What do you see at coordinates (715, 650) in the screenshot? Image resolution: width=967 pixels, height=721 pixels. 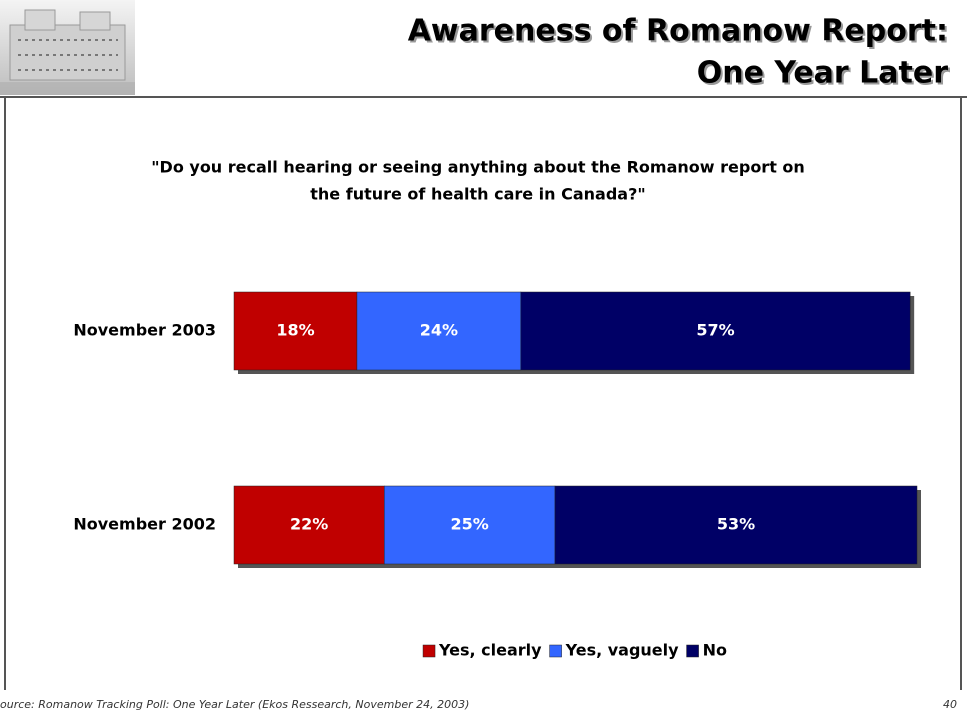 I see `legend-label: No` at bounding box center [715, 650].